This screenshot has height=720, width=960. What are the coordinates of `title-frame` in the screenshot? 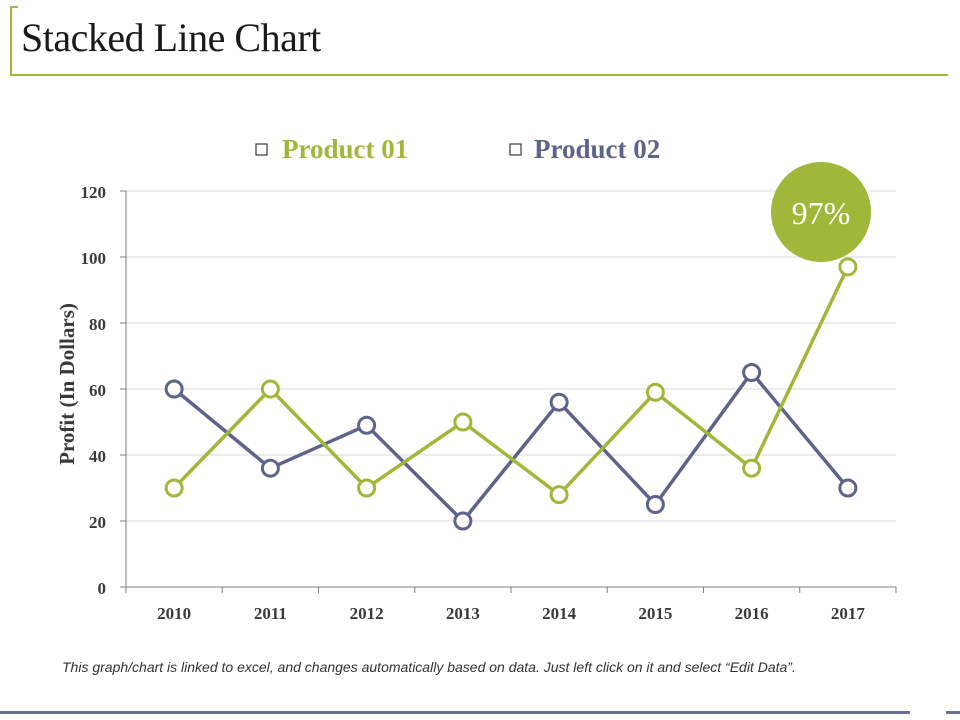 It's located at (479, 41).